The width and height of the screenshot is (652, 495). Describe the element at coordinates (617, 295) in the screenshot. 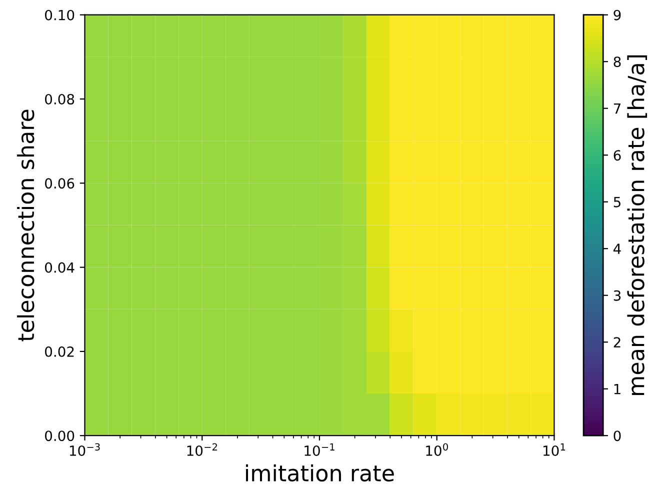

I see `color-bar-label: 3` at that location.